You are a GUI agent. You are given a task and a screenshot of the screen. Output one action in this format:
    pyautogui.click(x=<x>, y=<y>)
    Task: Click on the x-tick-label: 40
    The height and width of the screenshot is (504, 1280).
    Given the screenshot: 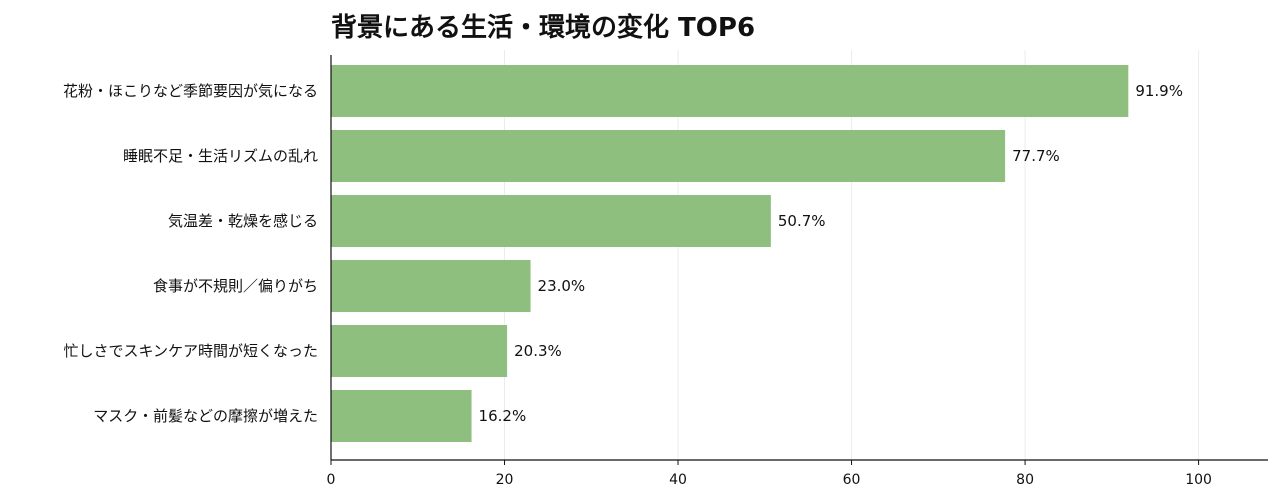 What is the action you would take?
    pyautogui.click(x=678, y=480)
    